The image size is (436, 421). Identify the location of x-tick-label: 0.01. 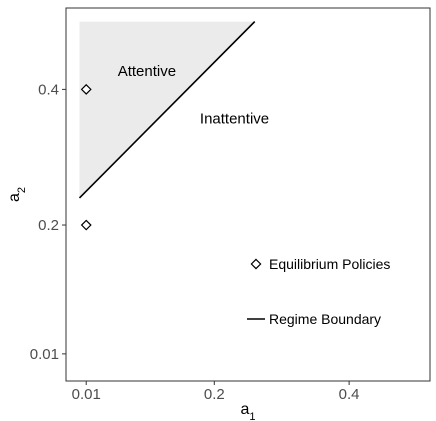
(86, 394).